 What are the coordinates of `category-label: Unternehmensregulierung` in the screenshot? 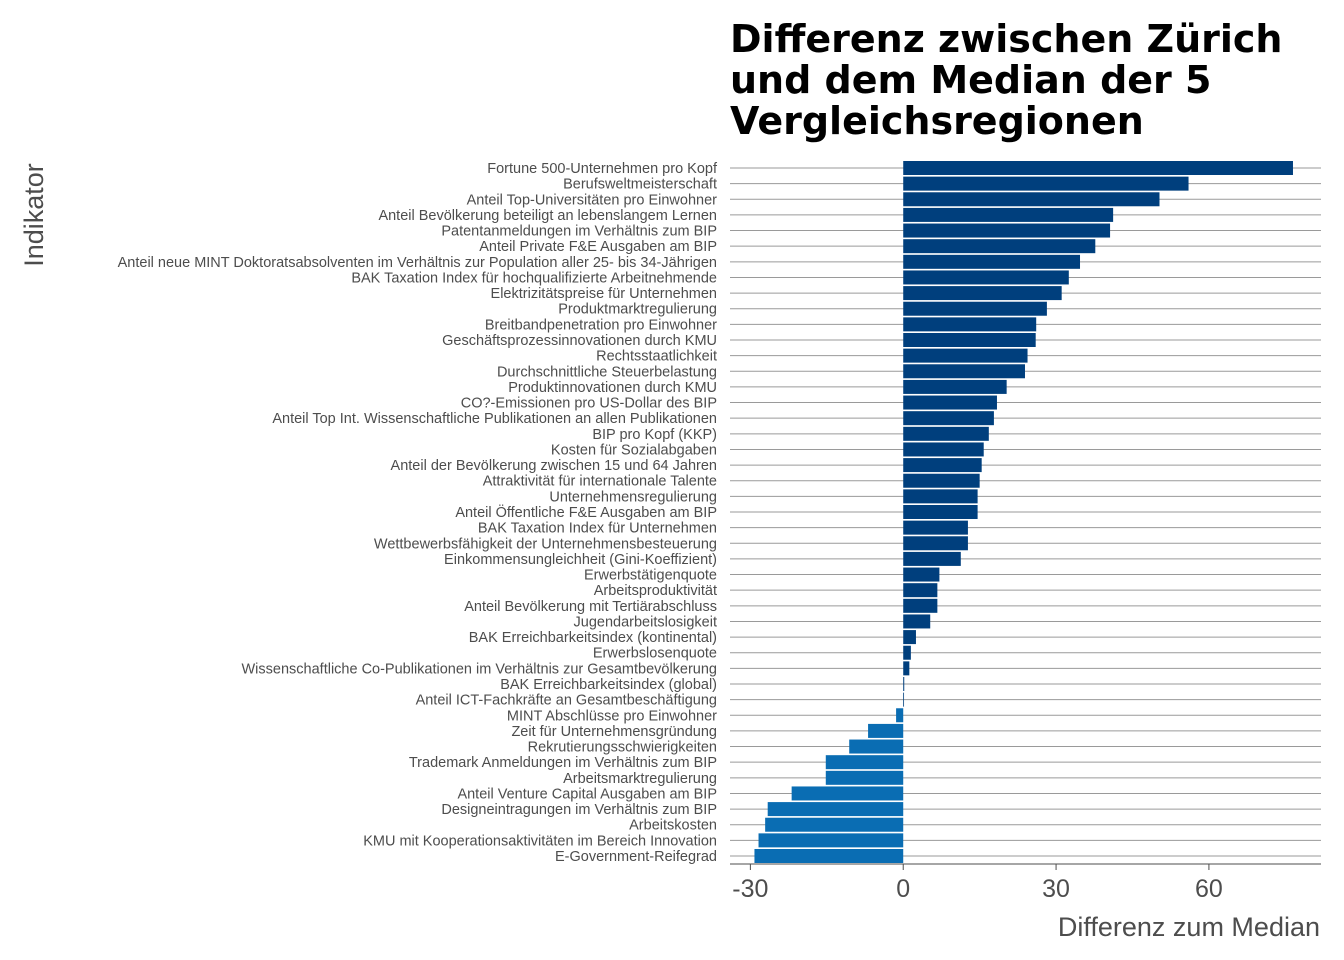 It's located at (633, 497).